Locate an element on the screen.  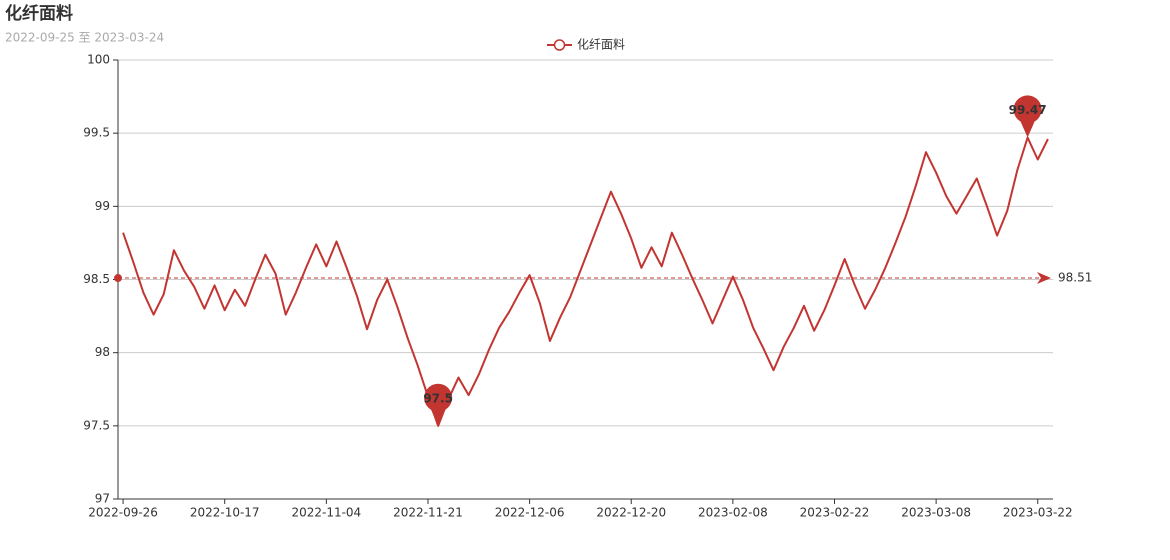
x-tick-label: 2022-12-06 is located at coordinates (530, 513).